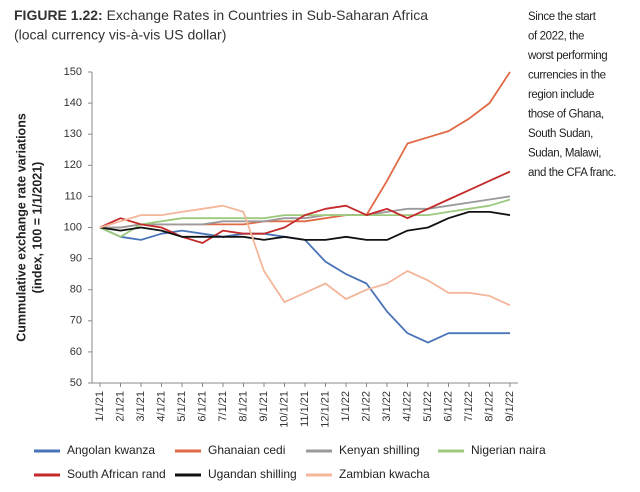  I want to click on x-tick-label: 5/1/22, so click(428, 406).